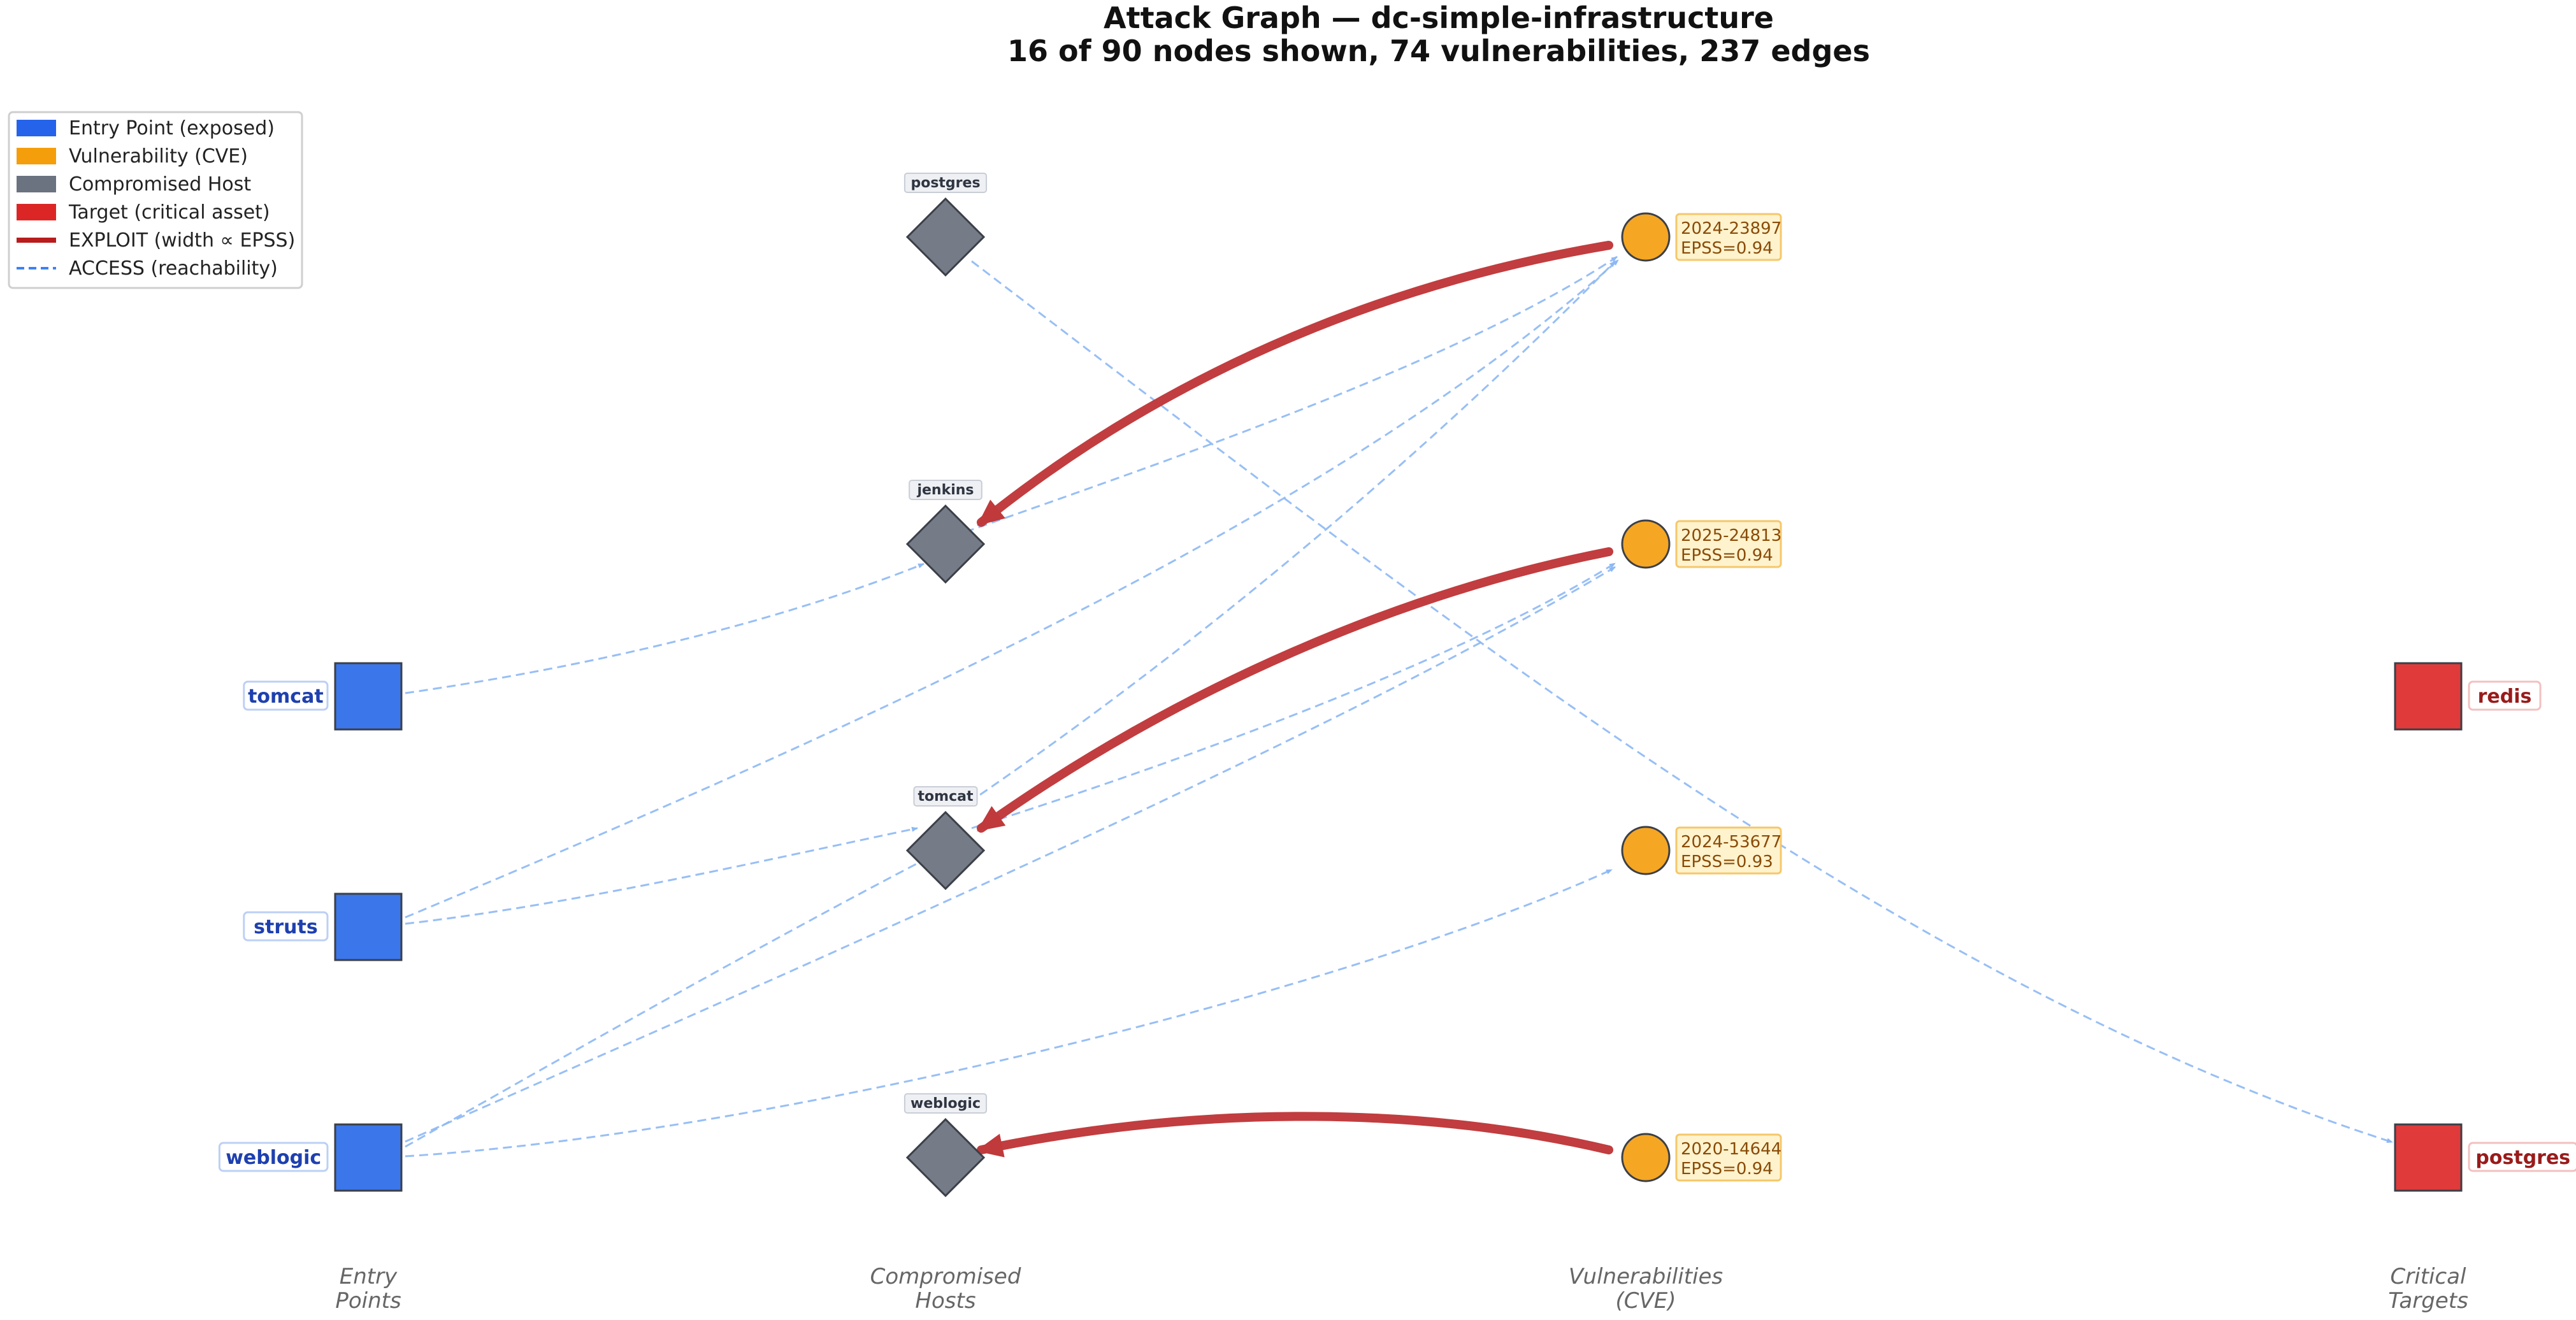  Describe the element at coordinates (1731, 535) in the screenshot. I see `cve-id-label: 2025-24813` at that location.